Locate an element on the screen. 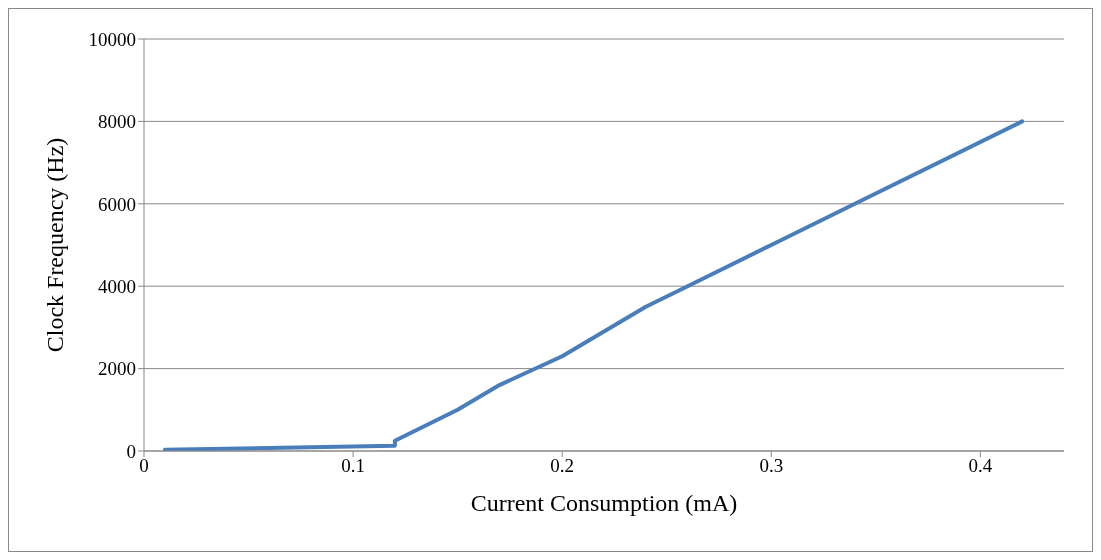 The height and width of the screenshot is (560, 1101). x-tick-label: 0.2 is located at coordinates (562, 466).